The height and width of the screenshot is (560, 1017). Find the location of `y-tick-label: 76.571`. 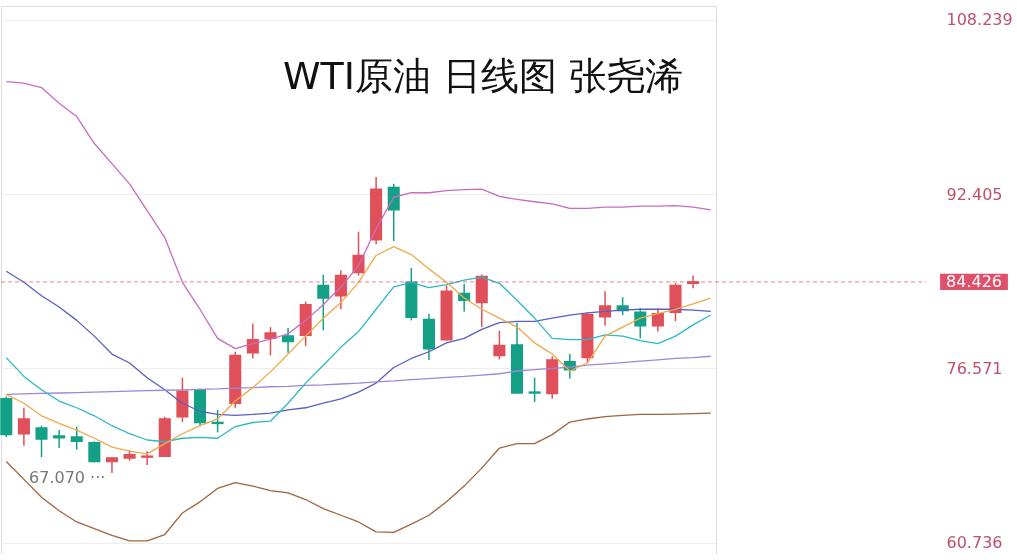

y-tick-label: 76.571 is located at coordinates (974, 368).